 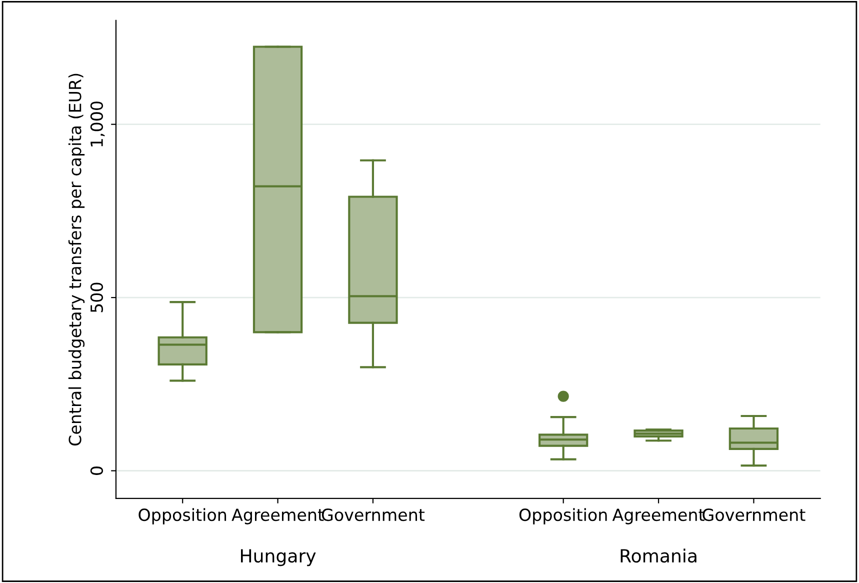 What do you see at coordinates (97, 470) in the screenshot?
I see `y-tick-label: 0` at bounding box center [97, 470].